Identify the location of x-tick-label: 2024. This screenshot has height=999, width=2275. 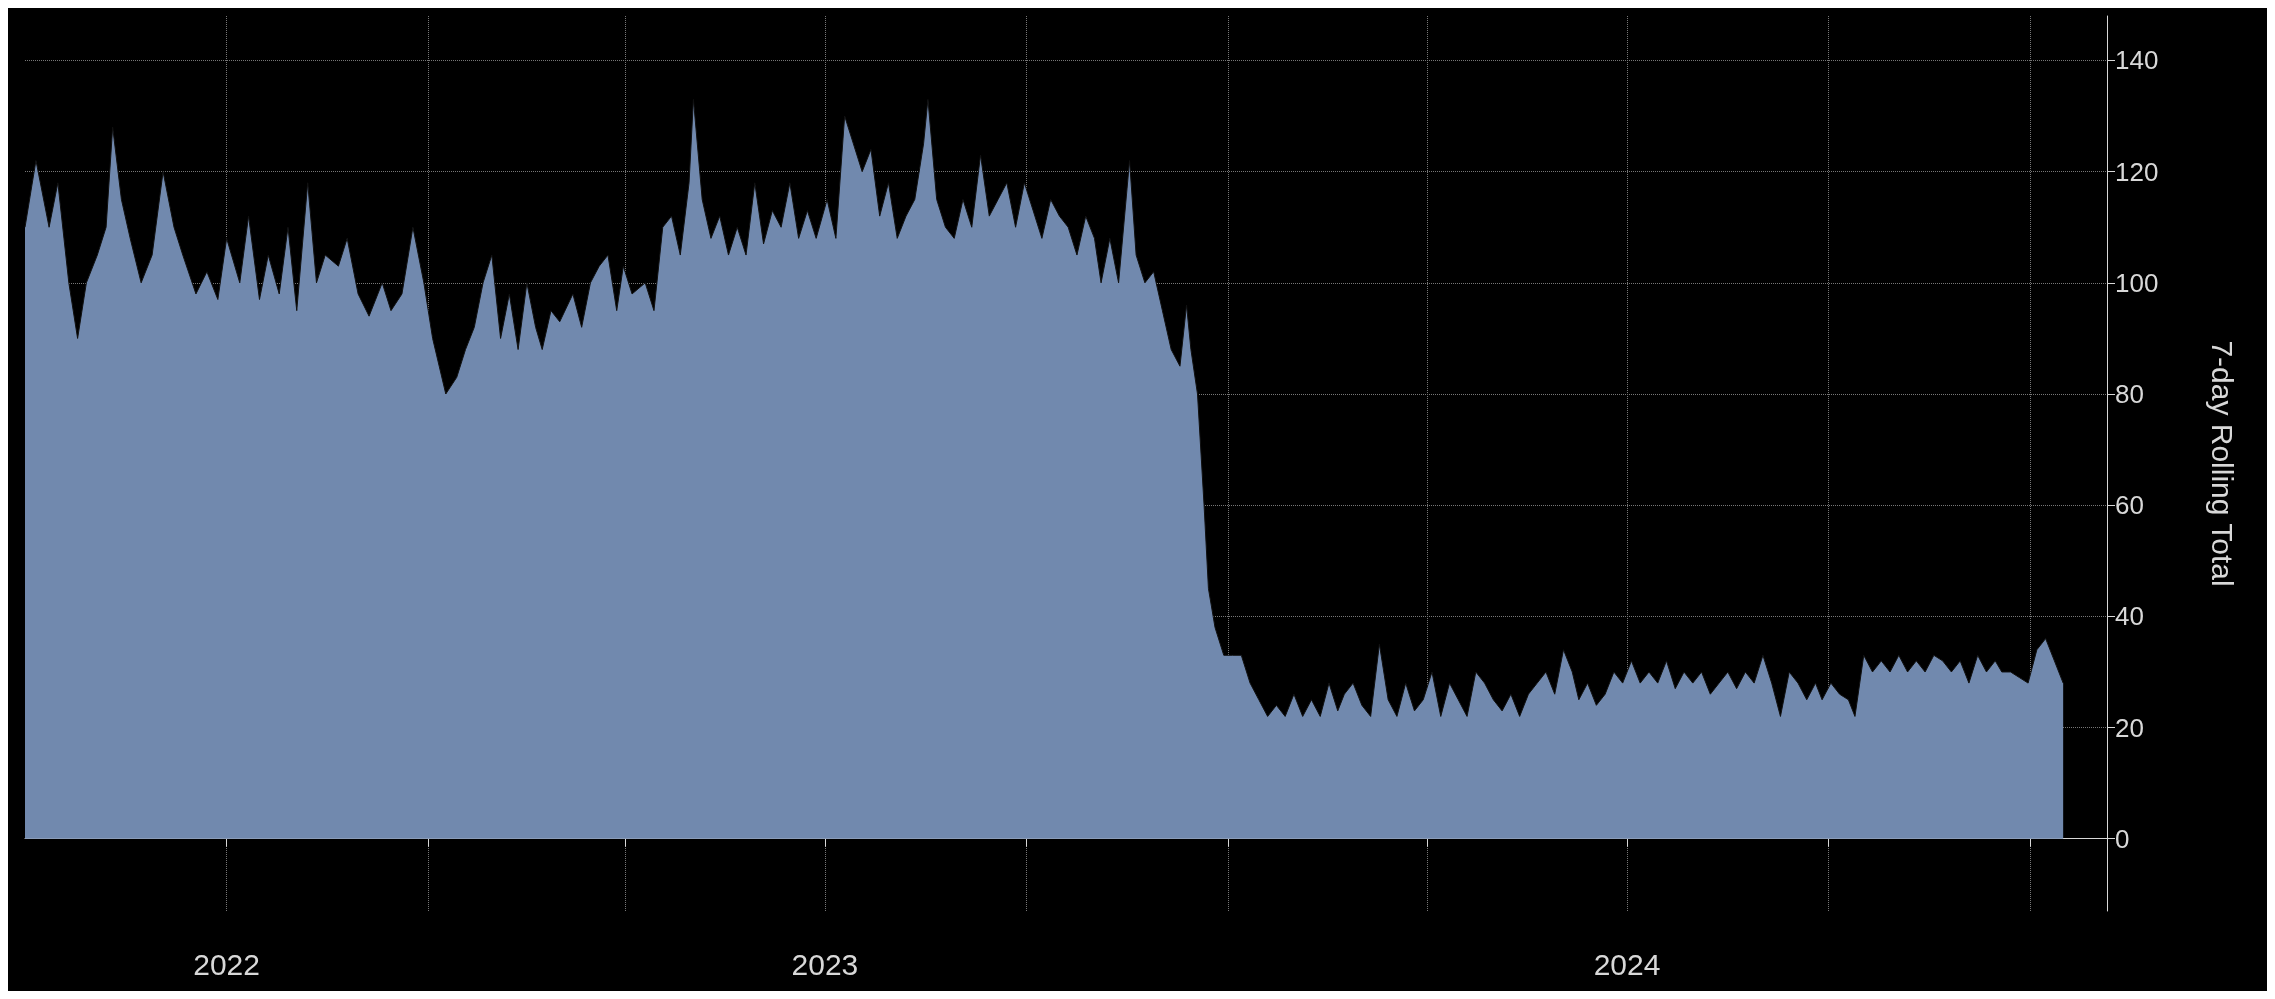
(1627, 964).